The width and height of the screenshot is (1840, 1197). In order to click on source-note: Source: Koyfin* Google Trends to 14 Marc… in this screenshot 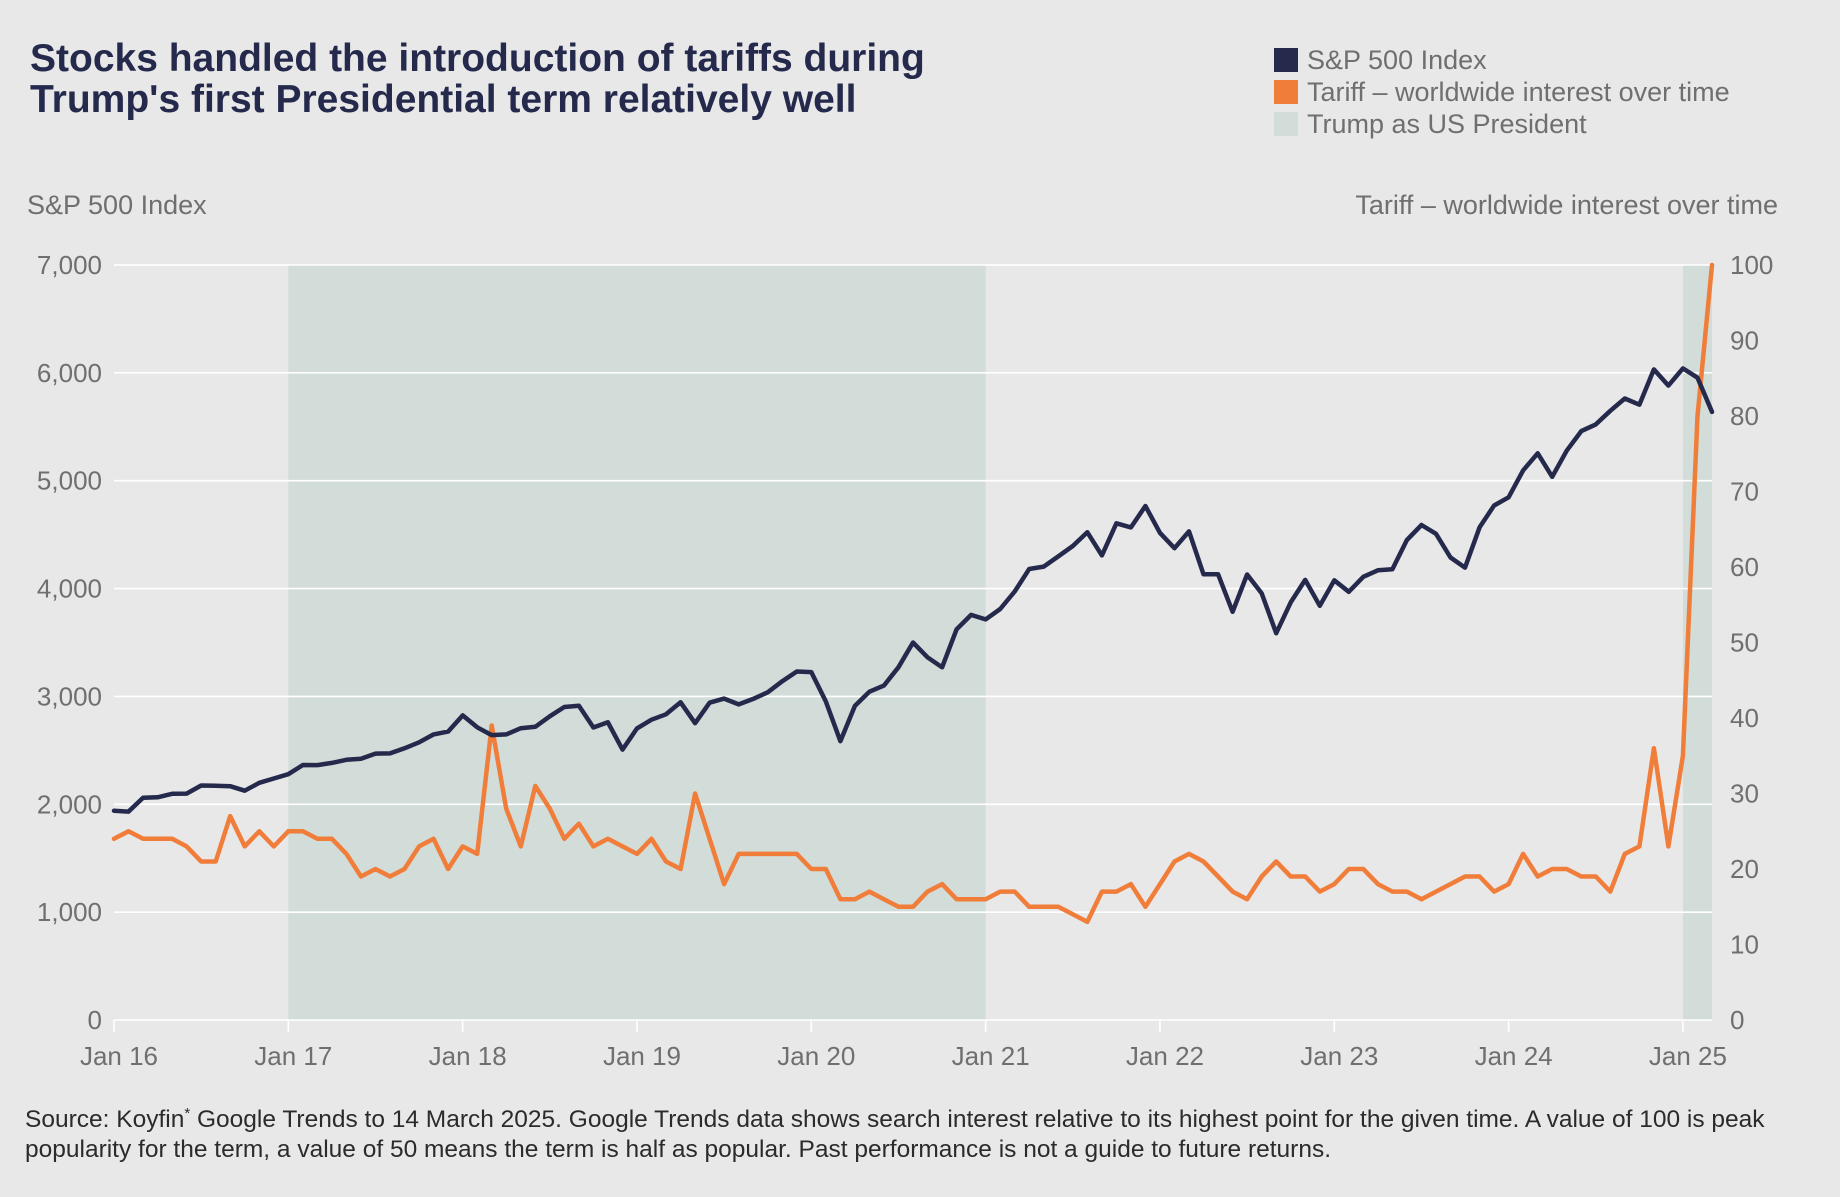, I will do `click(925, 1132)`.